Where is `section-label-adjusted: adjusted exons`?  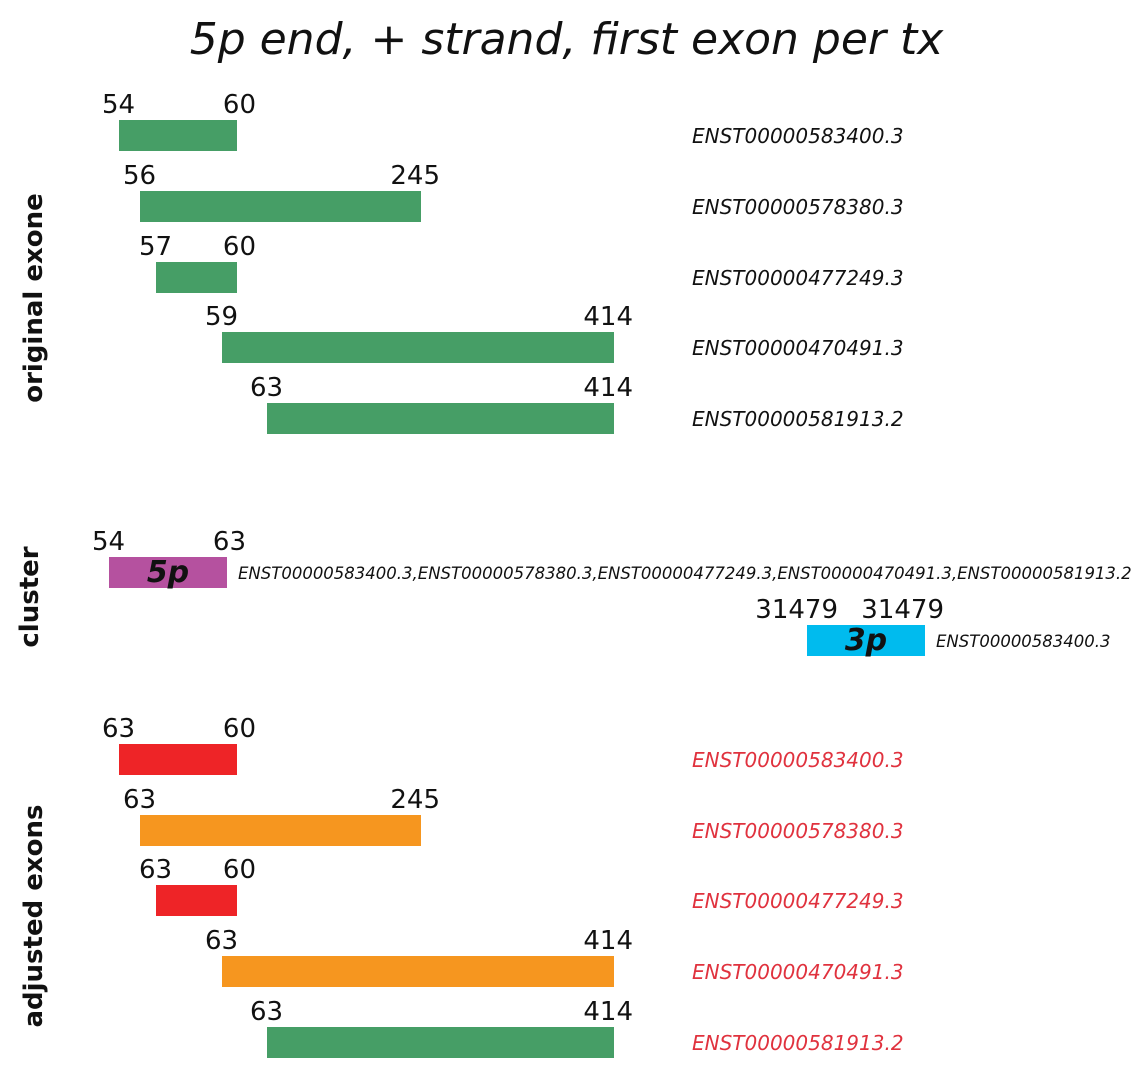 section-label-adjusted: adjusted exons is located at coordinates (34, 916).